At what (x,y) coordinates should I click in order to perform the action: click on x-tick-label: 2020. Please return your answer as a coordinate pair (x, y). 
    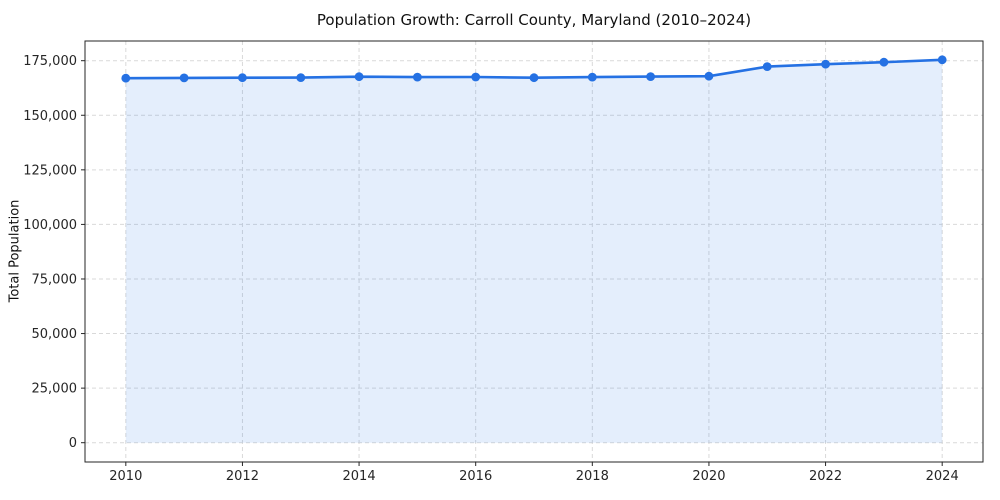
    Looking at the image, I should click on (708, 476).